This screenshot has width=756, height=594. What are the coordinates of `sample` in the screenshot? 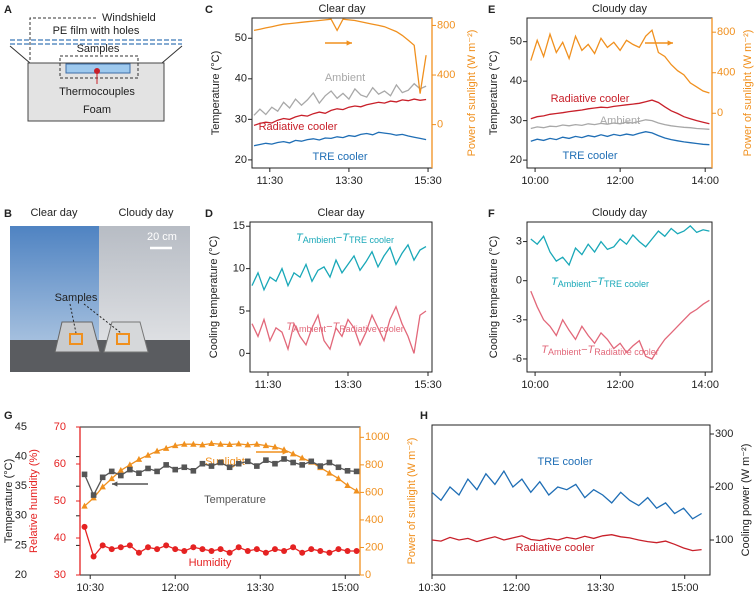 It's located at (123, 339).